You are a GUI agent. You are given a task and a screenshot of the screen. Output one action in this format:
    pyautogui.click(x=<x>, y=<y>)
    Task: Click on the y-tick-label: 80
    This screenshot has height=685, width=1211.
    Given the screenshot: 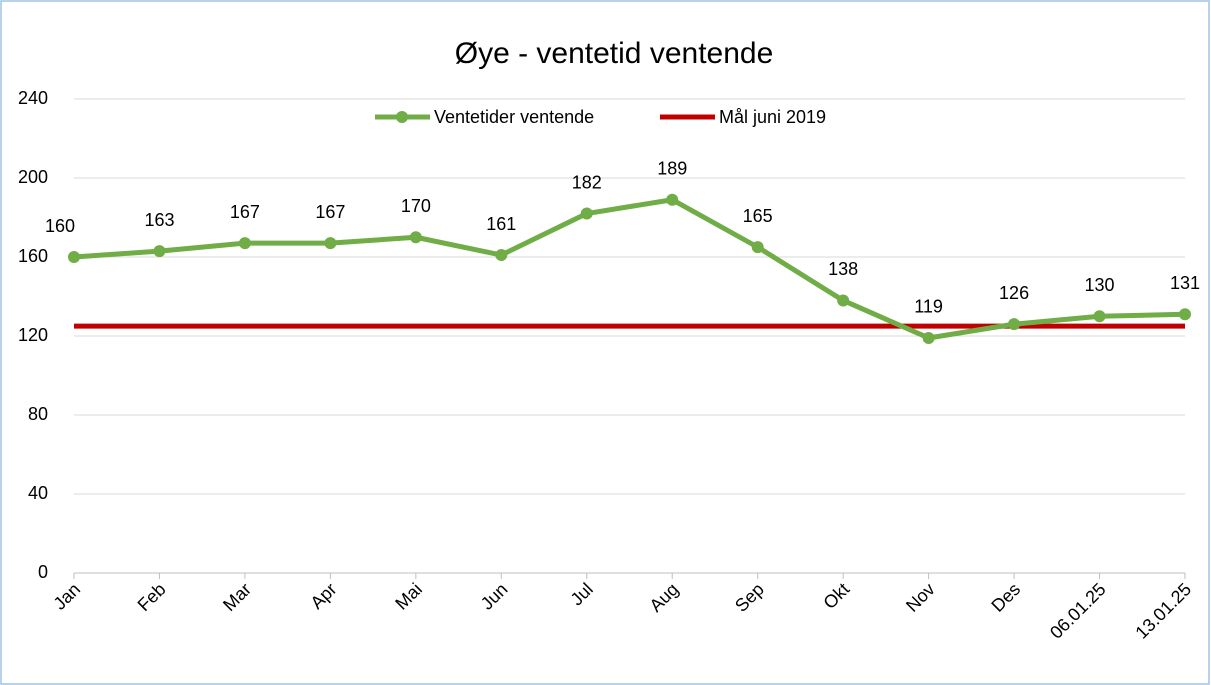 What is the action you would take?
    pyautogui.click(x=38, y=414)
    